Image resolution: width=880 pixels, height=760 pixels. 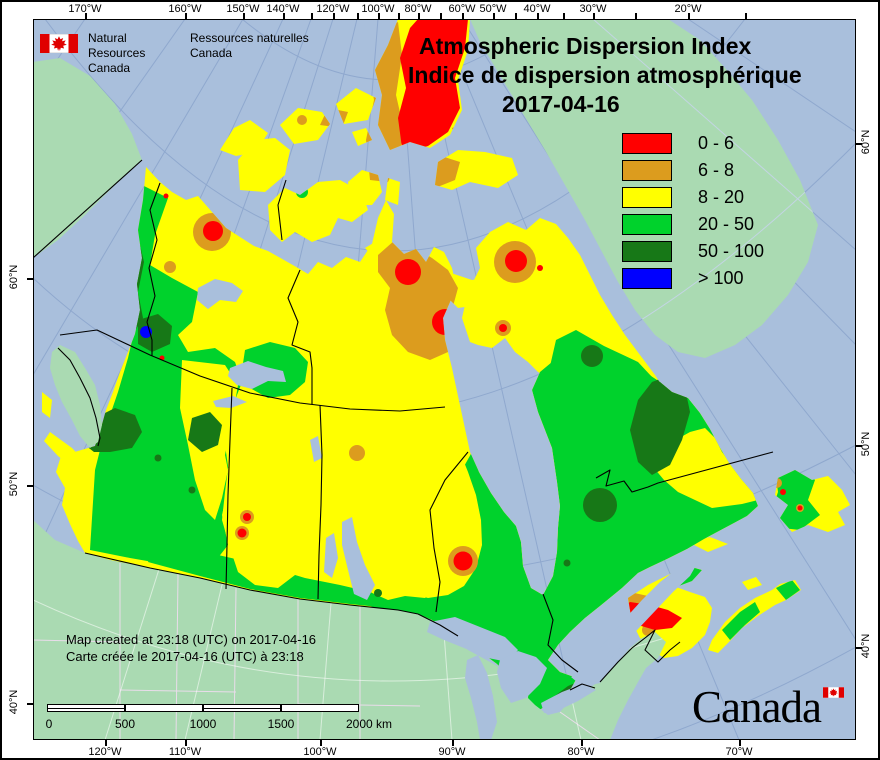 I want to click on creation-timestamp-en: Map created at 23:18 (UTC) on 2017-04-16, so click(x=191, y=639).